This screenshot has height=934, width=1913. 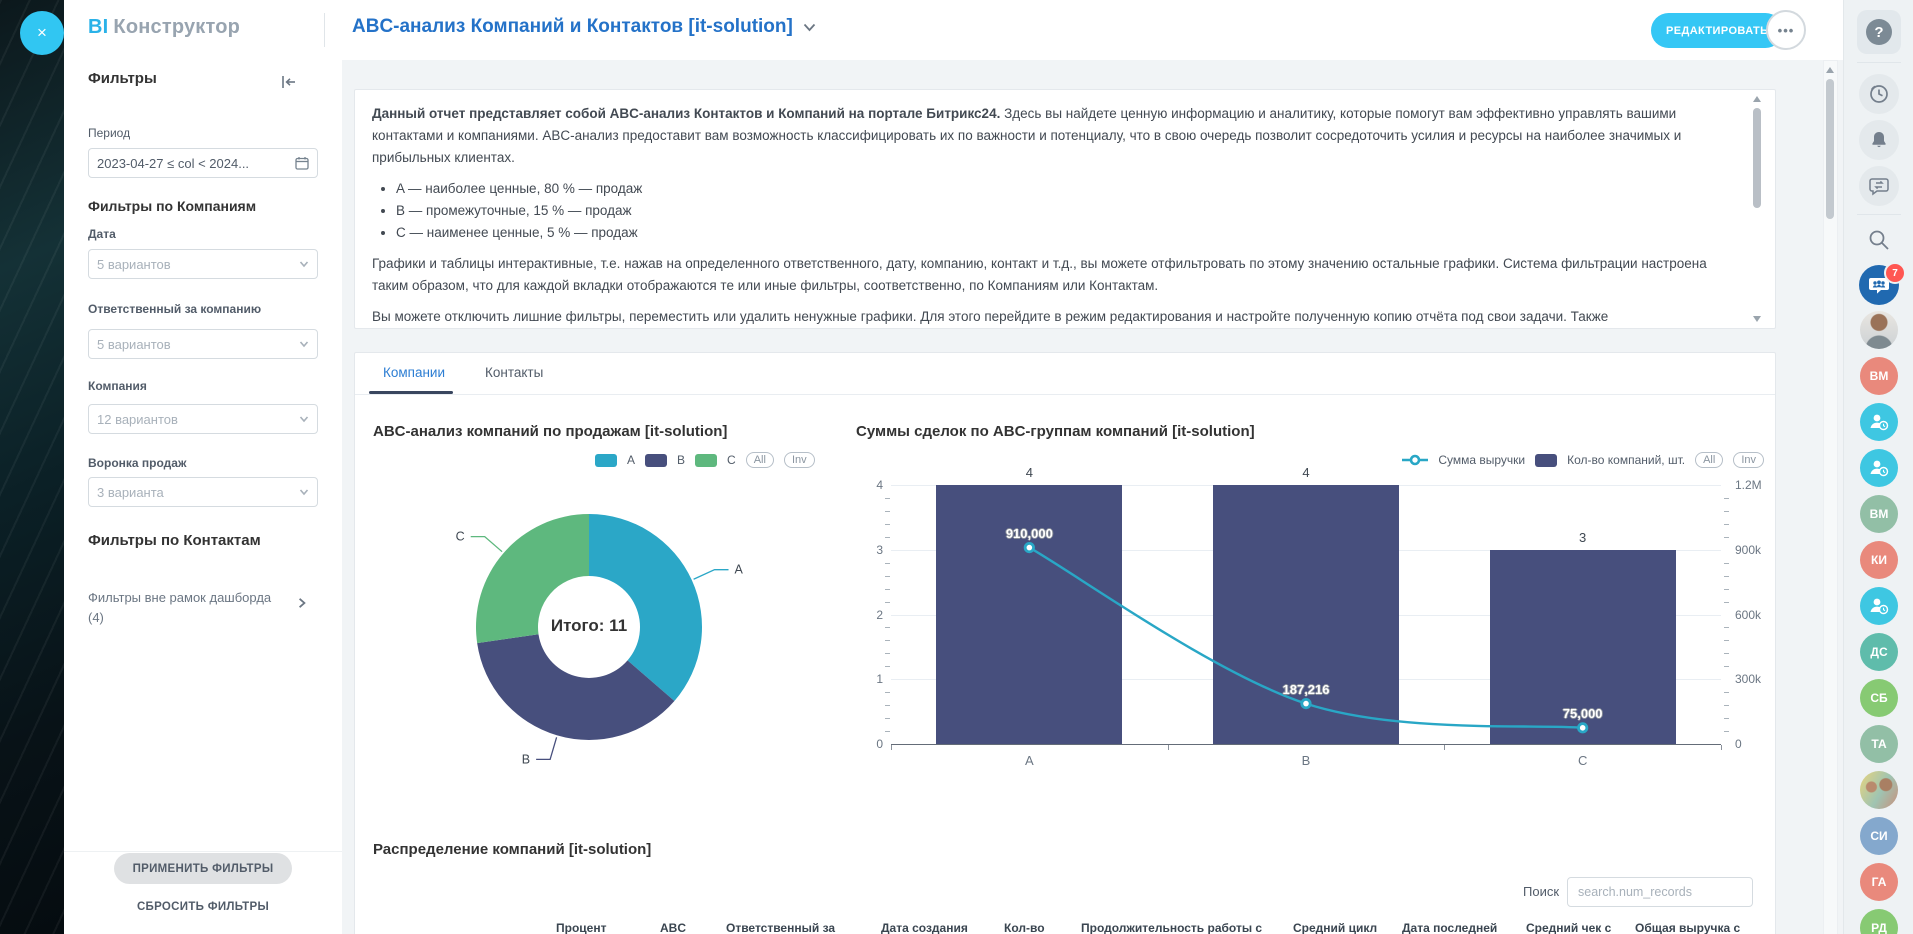 I want to click on bar-C, so click(x=1582, y=646).